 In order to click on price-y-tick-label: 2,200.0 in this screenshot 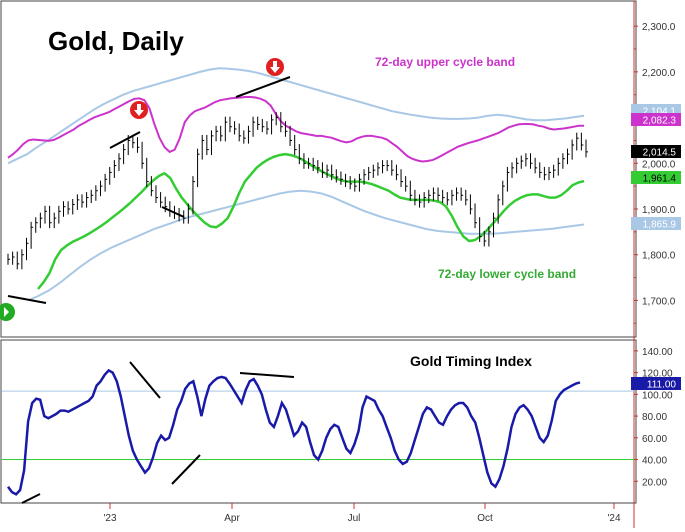, I will do `click(659, 73)`.